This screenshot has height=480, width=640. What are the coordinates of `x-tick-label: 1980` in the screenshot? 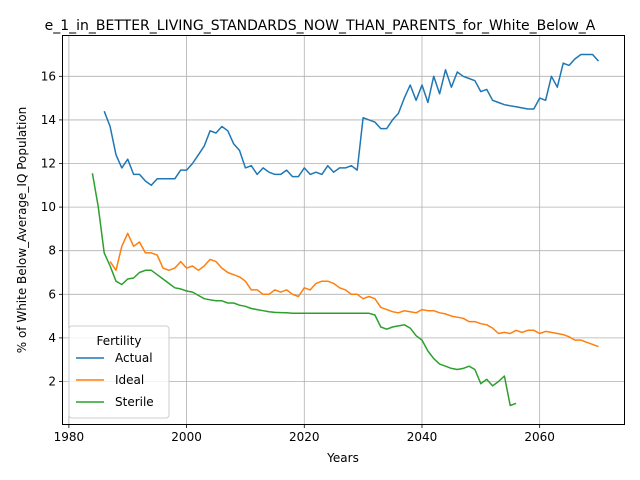 It's located at (69, 437).